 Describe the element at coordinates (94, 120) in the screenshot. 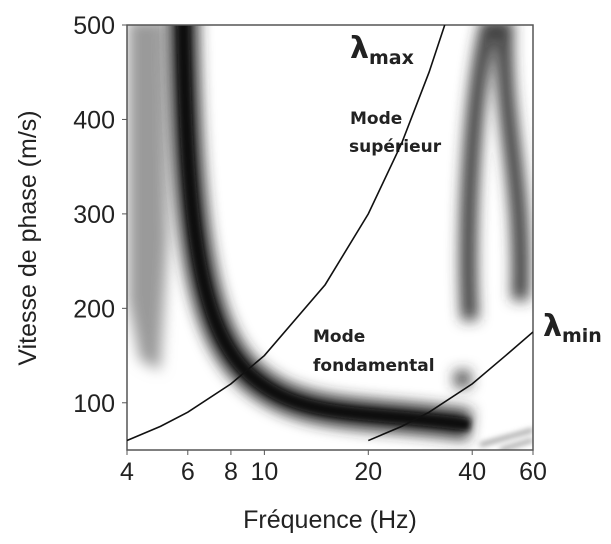

I see `y-tick-label: 400` at that location.